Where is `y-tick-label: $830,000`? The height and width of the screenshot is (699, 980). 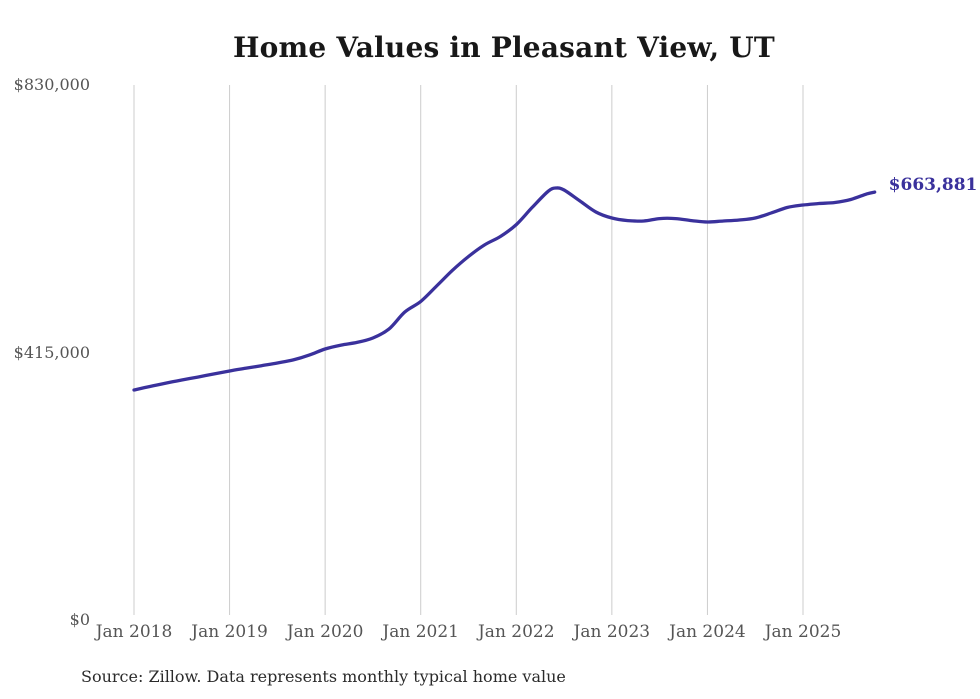
y-tick-label: $830,000 is located at coordinates (51, 84).